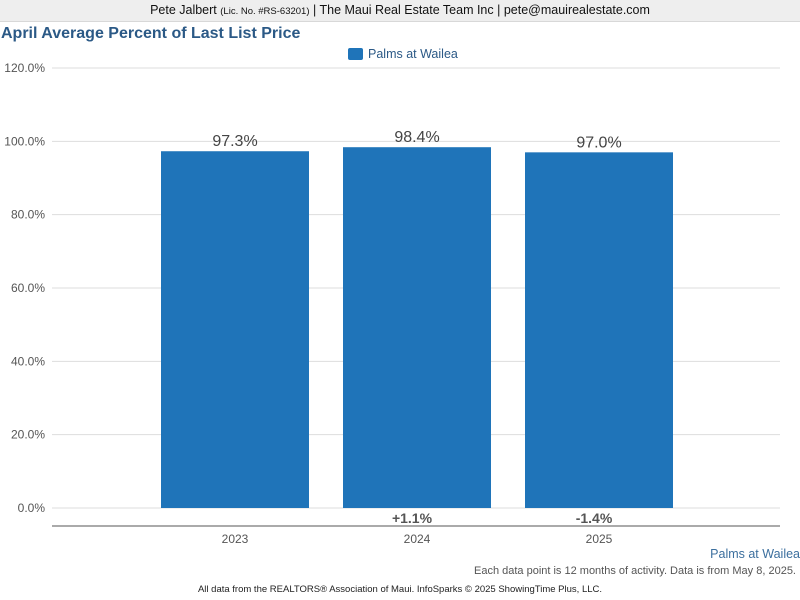 This screenshot has width=800, height=600. I want to click on data-label: 97.0%, so click(598, 142).